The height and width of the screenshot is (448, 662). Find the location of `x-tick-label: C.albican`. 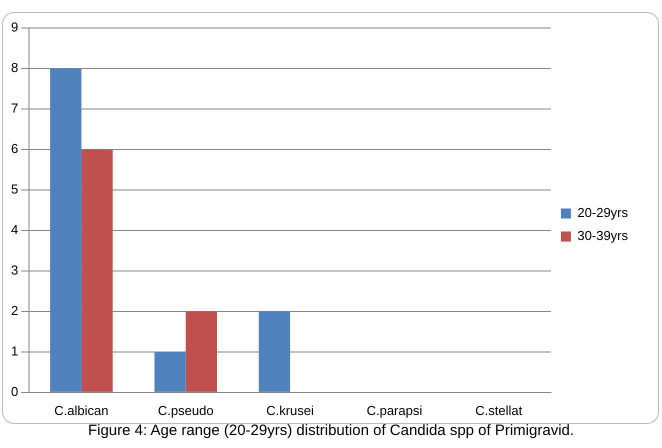

x-tick-label: C.albican is located at coordinates (81, 410).